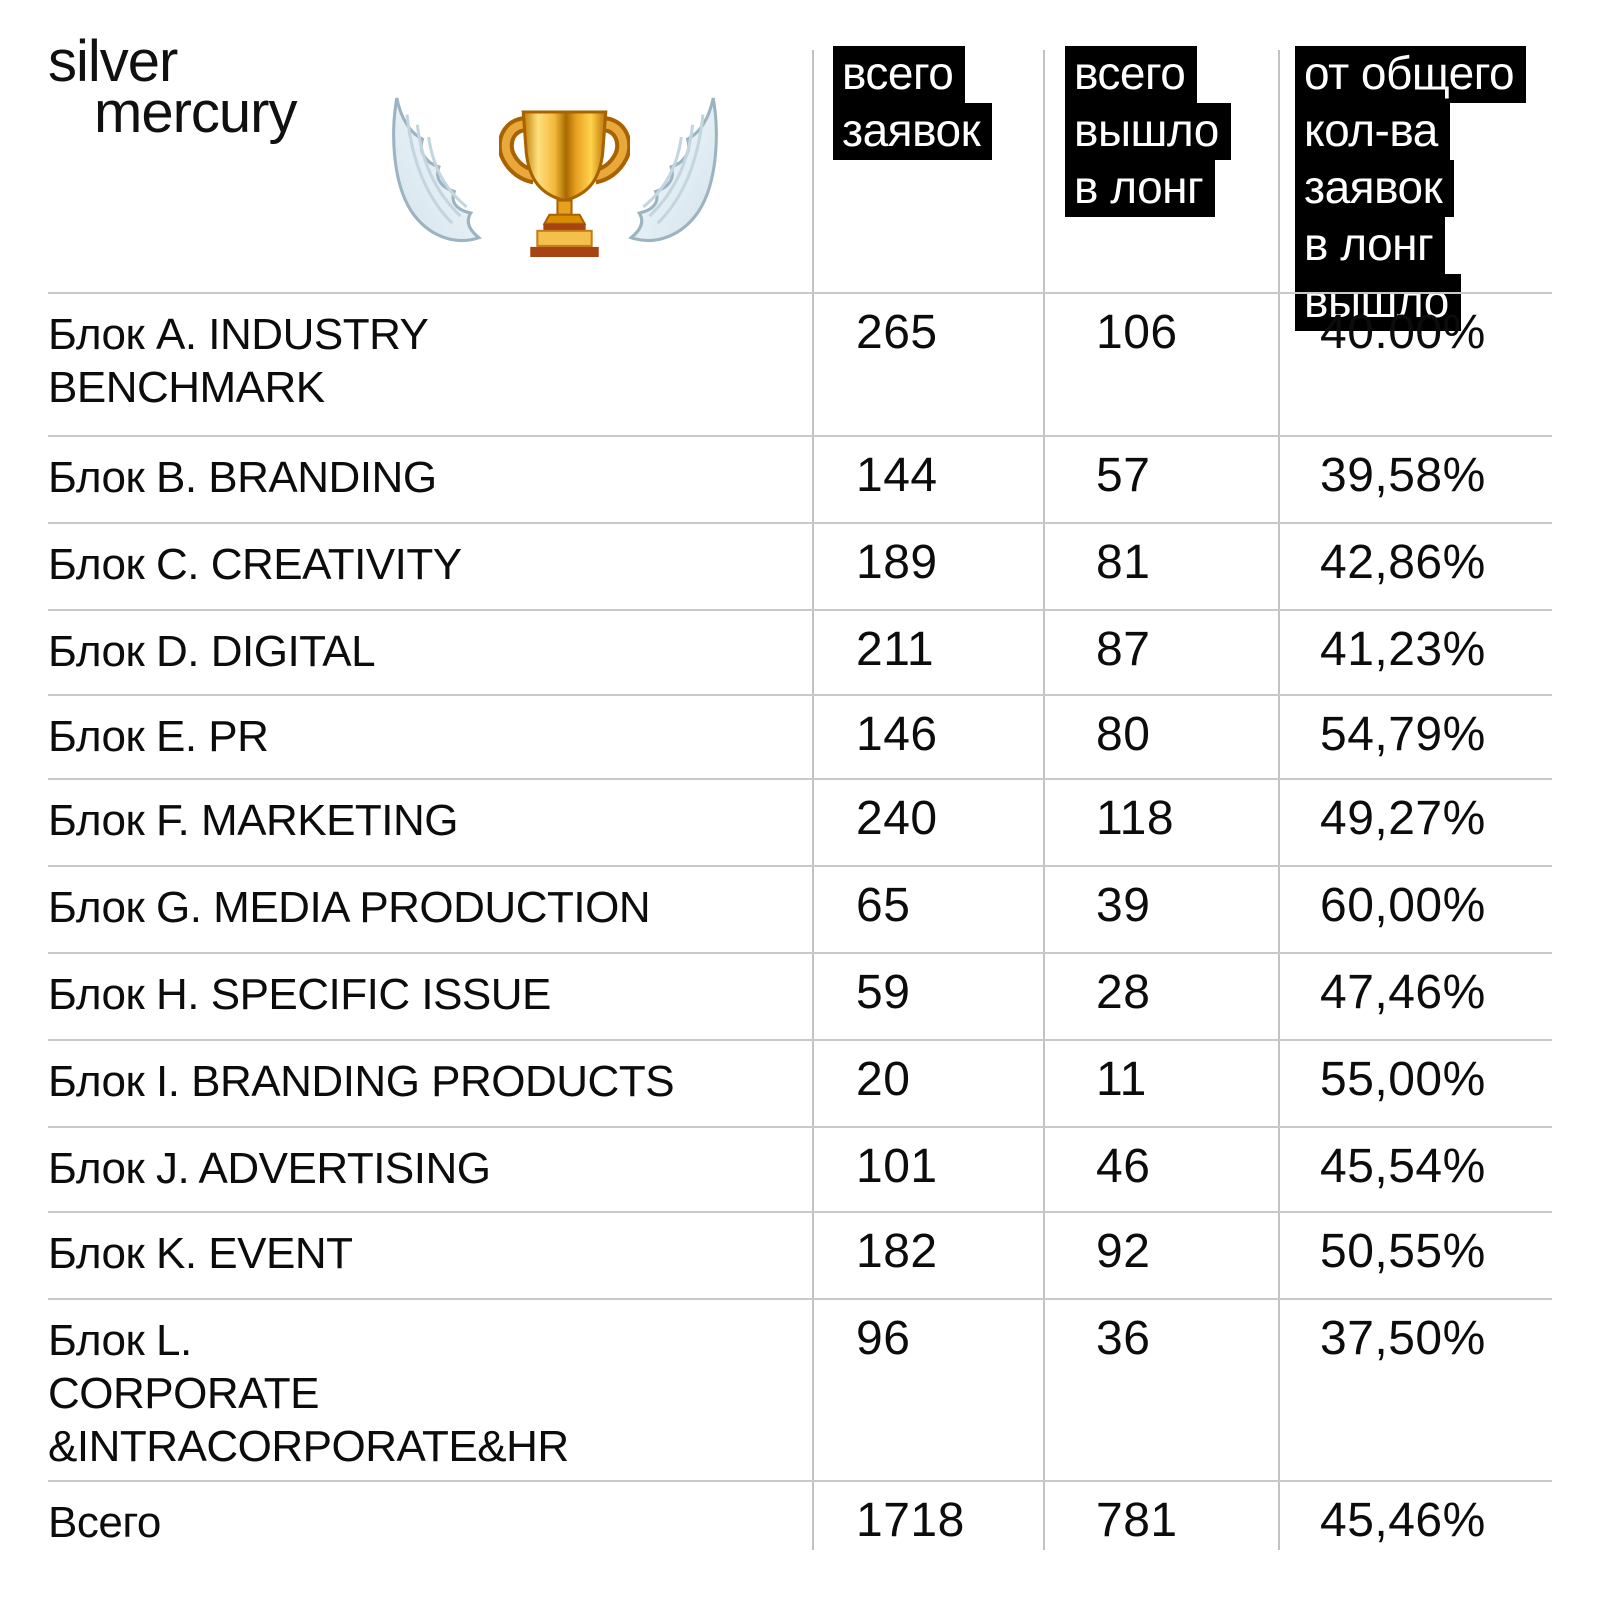 This screenshot has height=1600, width=1600. What do you see at coordinates (308, 1393) in the screenshot?
I see `row-label: Блок L. CORPORATE &INTRACORPORATE&HR` at bounding box center [308, 1393].